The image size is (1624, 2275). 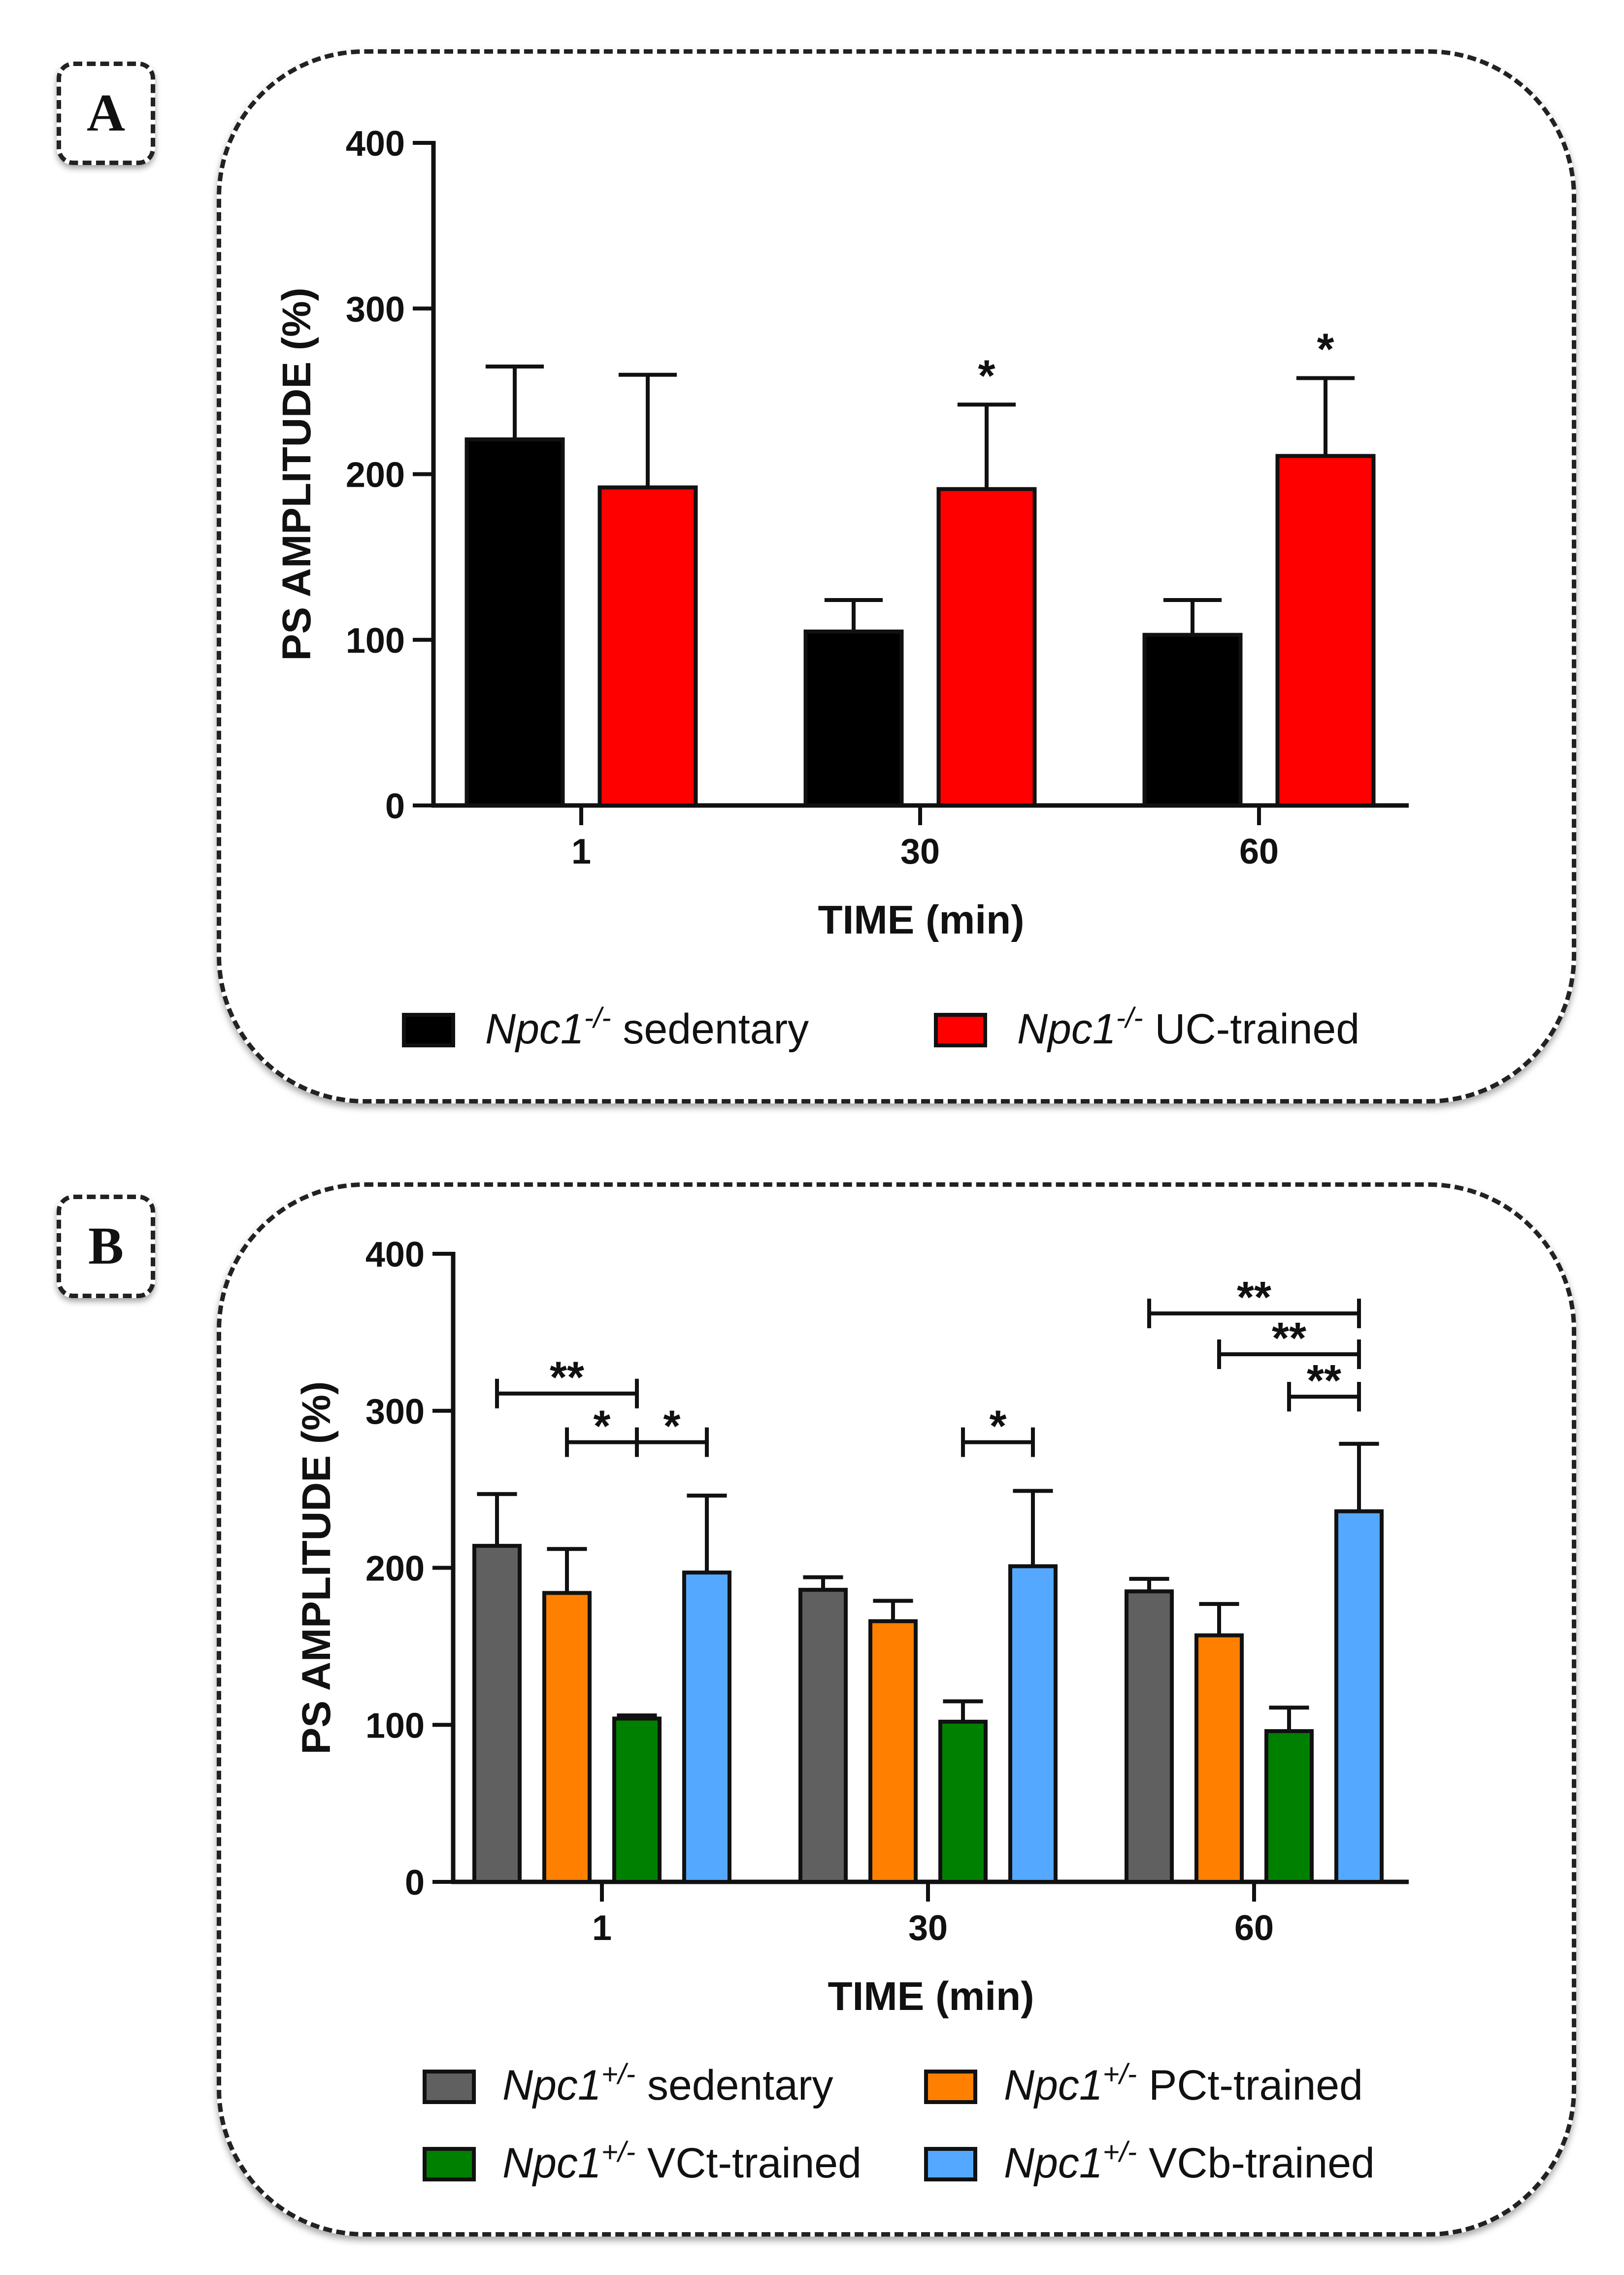 I want to click on legend-label: Npc1+/- VCb-trained, so click(x=1189, y=2161).